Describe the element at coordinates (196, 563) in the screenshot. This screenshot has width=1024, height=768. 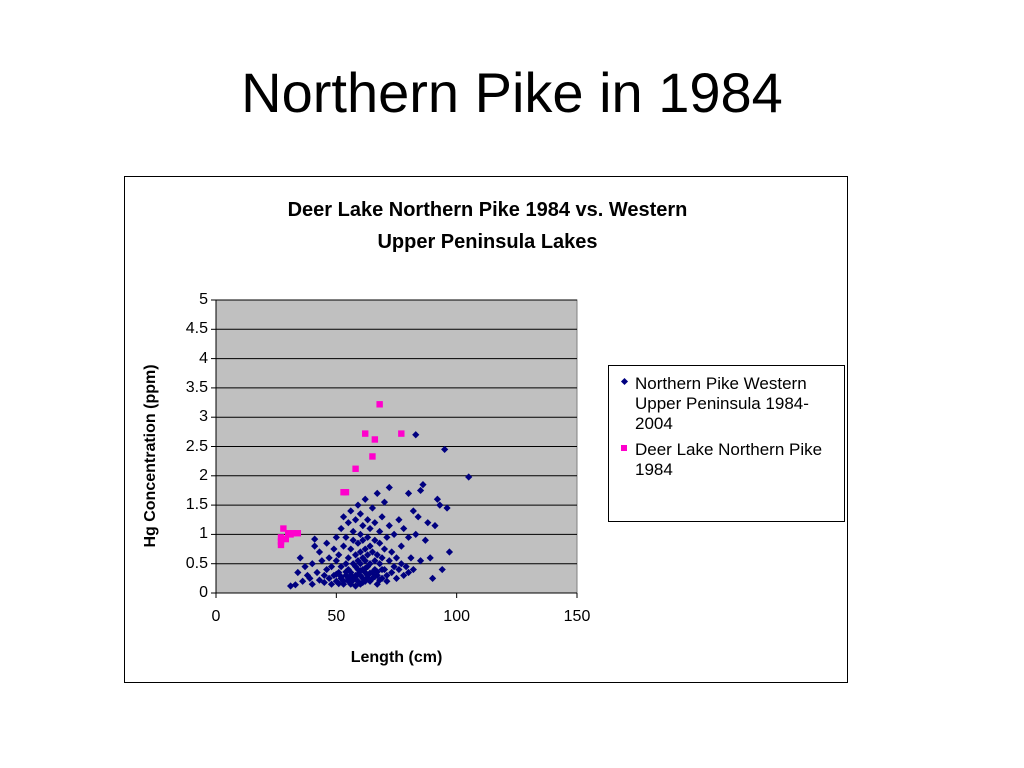
I see `y-tick-label: 0.5` at that location.